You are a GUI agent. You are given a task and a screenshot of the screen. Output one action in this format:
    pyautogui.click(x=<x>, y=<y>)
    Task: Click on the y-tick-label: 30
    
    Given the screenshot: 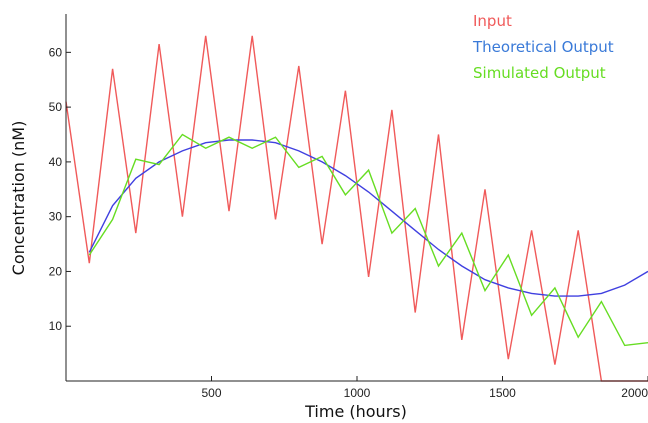 What is the action you would take?
    pyautogui.click(x=56, y=217)
    